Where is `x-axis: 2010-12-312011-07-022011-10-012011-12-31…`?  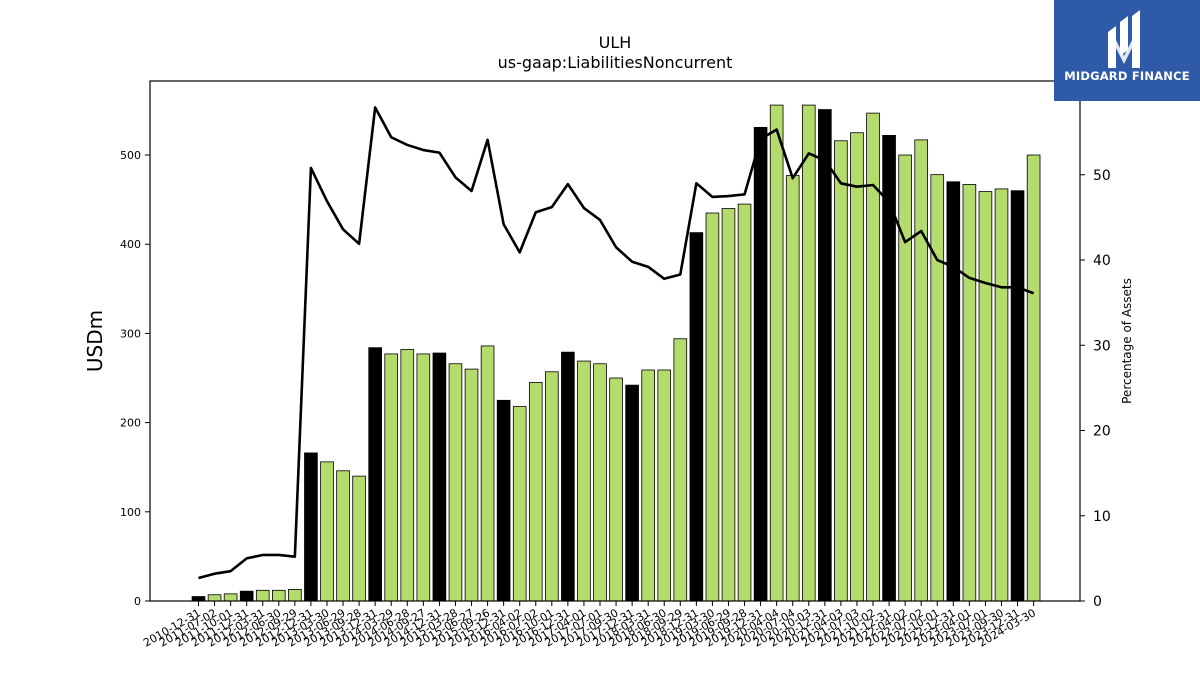
x-axis: 2010-12-312011-07-022011-10-012011-12-31… is located at coordinates (589, 625).